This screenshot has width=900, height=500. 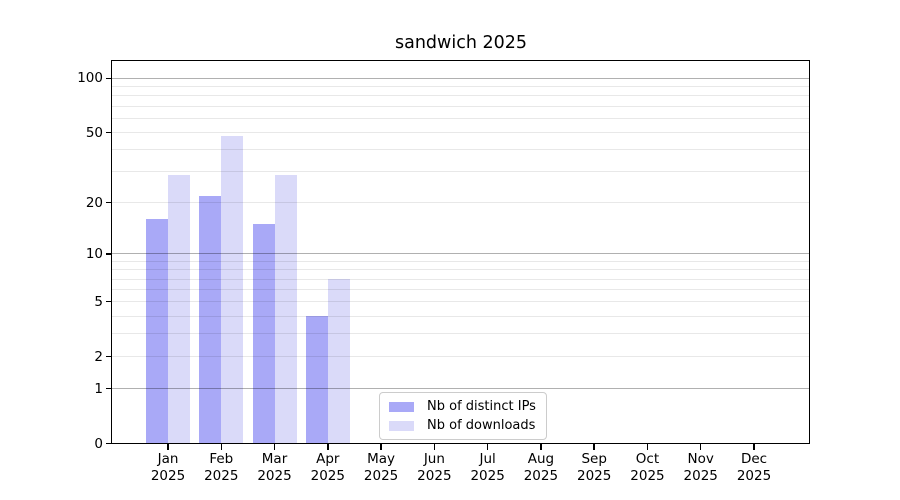 What do you see at coordinates (401, 425) in the screenshot?
I see `legend-swatch-downloads` at bounding box center [401, 425].